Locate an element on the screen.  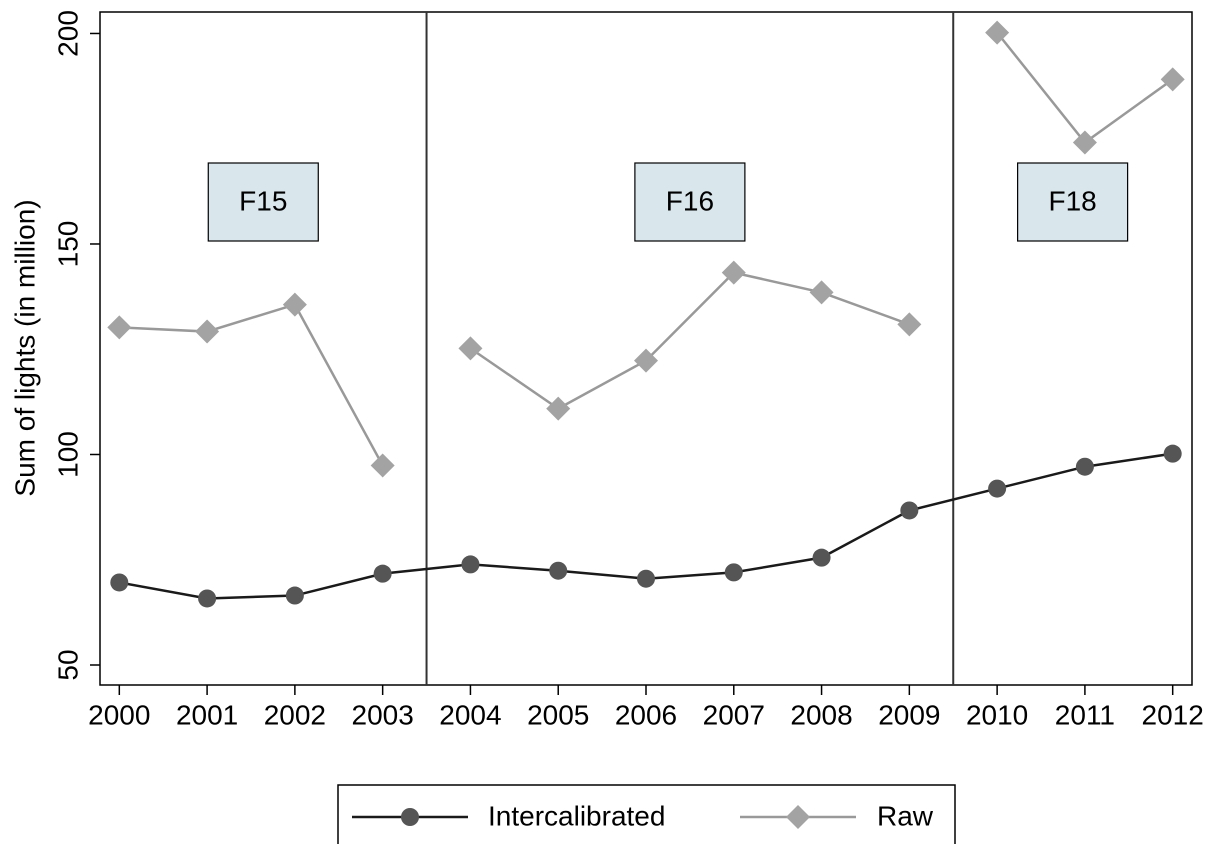
annotation-label: F15 is located at coordinates (263, 200).